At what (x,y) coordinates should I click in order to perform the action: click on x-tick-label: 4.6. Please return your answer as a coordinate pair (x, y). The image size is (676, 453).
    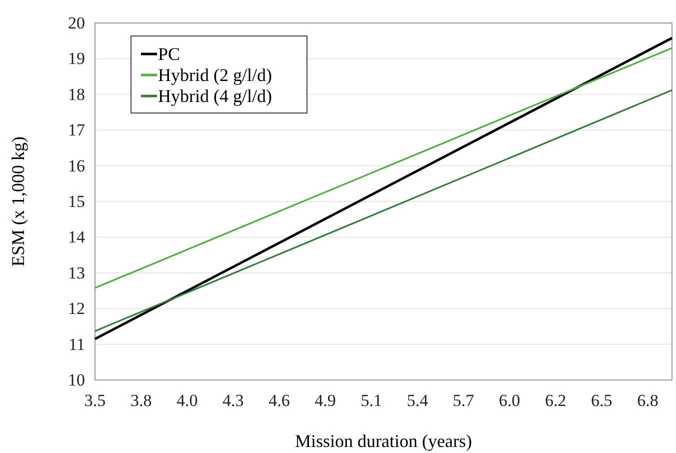
    Looking at the image, I should click on (279, 400).